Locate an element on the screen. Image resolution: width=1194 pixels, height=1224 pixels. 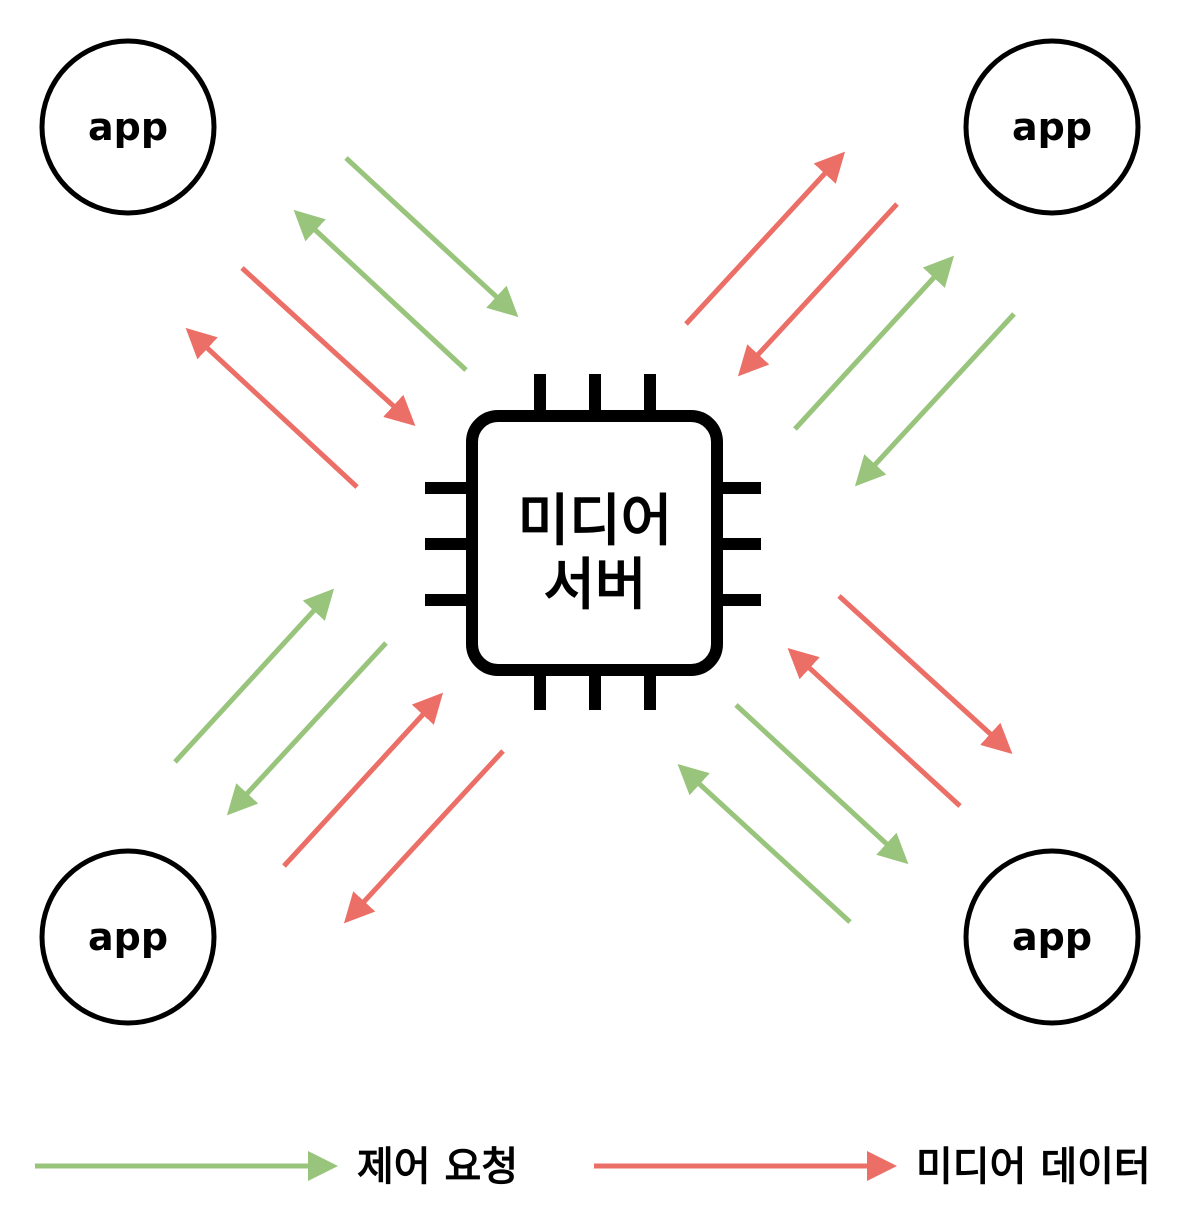
chip-body is located at coordinates (594, 543).